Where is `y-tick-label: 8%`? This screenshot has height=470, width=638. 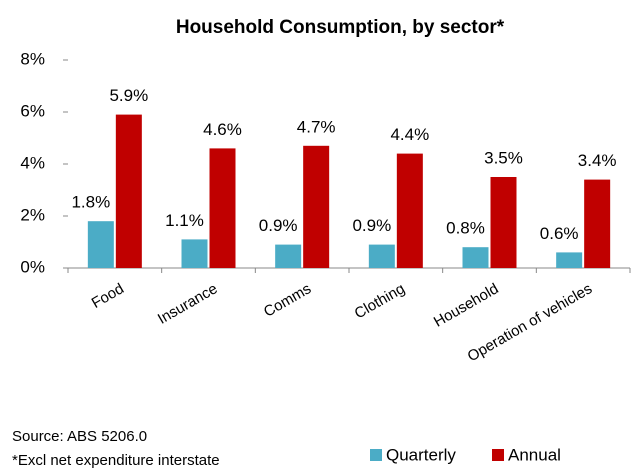 y-tick-label: 8% is located at coordinates (32, 58).